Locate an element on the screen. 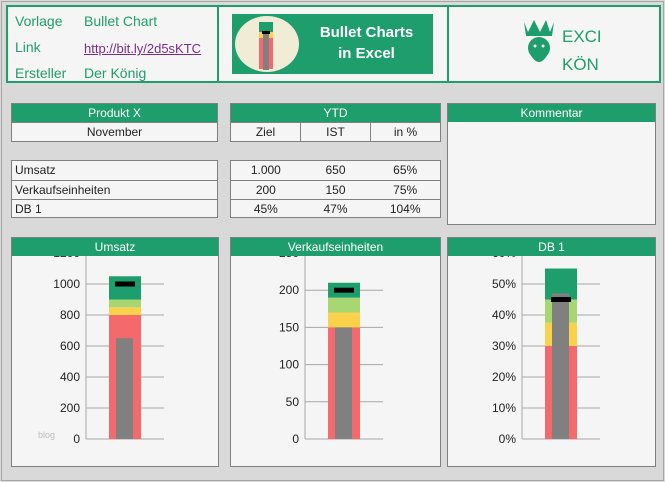 This screenshot has width=665, height=482. product-box: Produkt X November is located at coordinates (114, 122).